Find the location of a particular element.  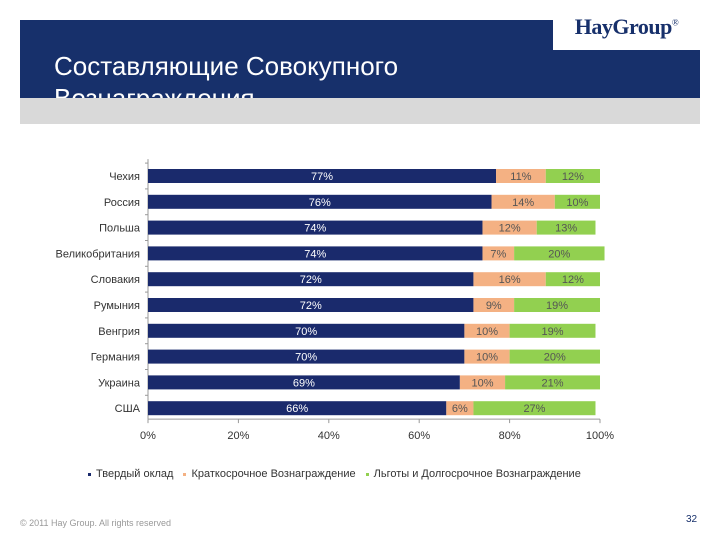

data-label: 21% is located at coordinates (553, 383).